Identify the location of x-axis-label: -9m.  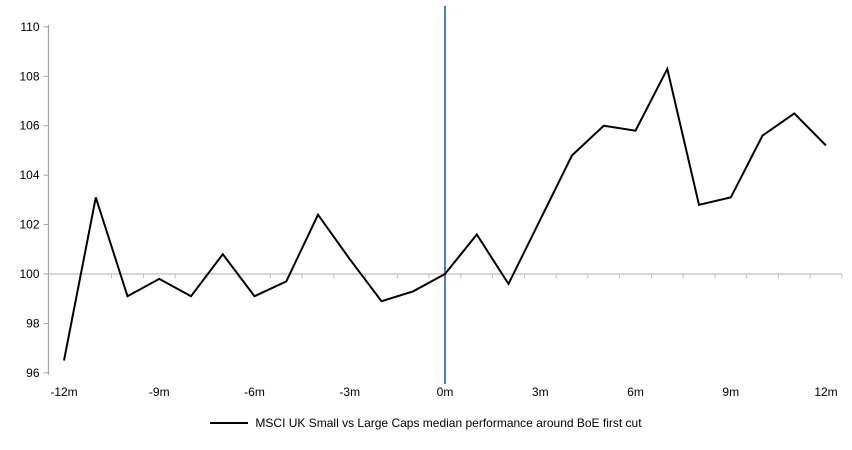
(159, 392).